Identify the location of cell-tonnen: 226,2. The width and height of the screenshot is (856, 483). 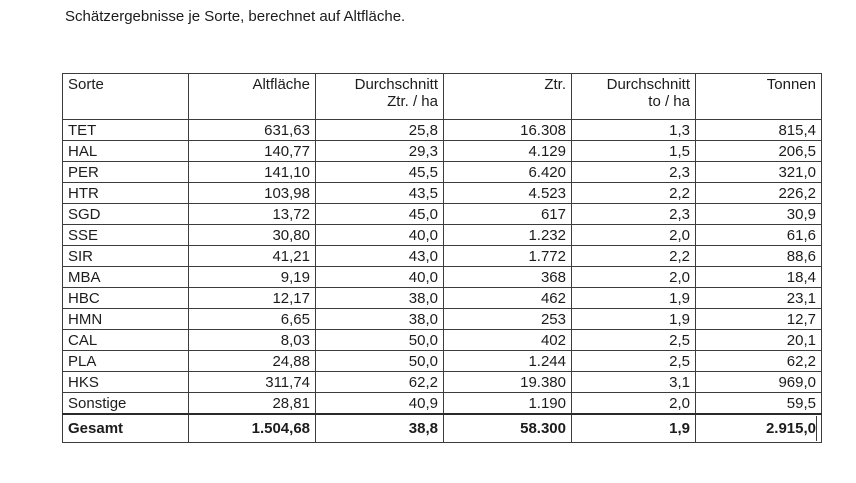
(758, 193).